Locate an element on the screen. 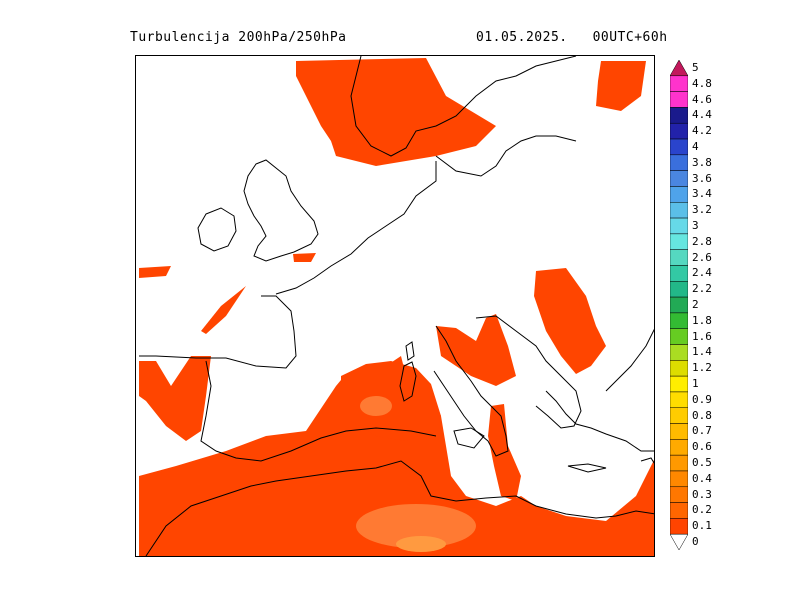  coast-biscay is located at coordinates (218, 332).